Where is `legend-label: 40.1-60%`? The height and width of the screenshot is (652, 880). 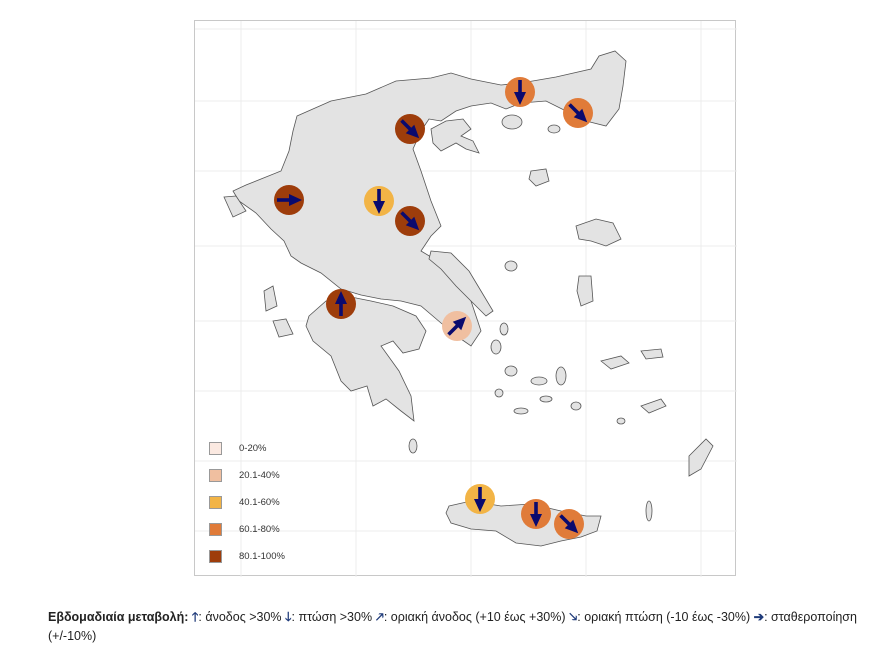 legend-label: 40.1-60% is located at coordinates (259, 502).